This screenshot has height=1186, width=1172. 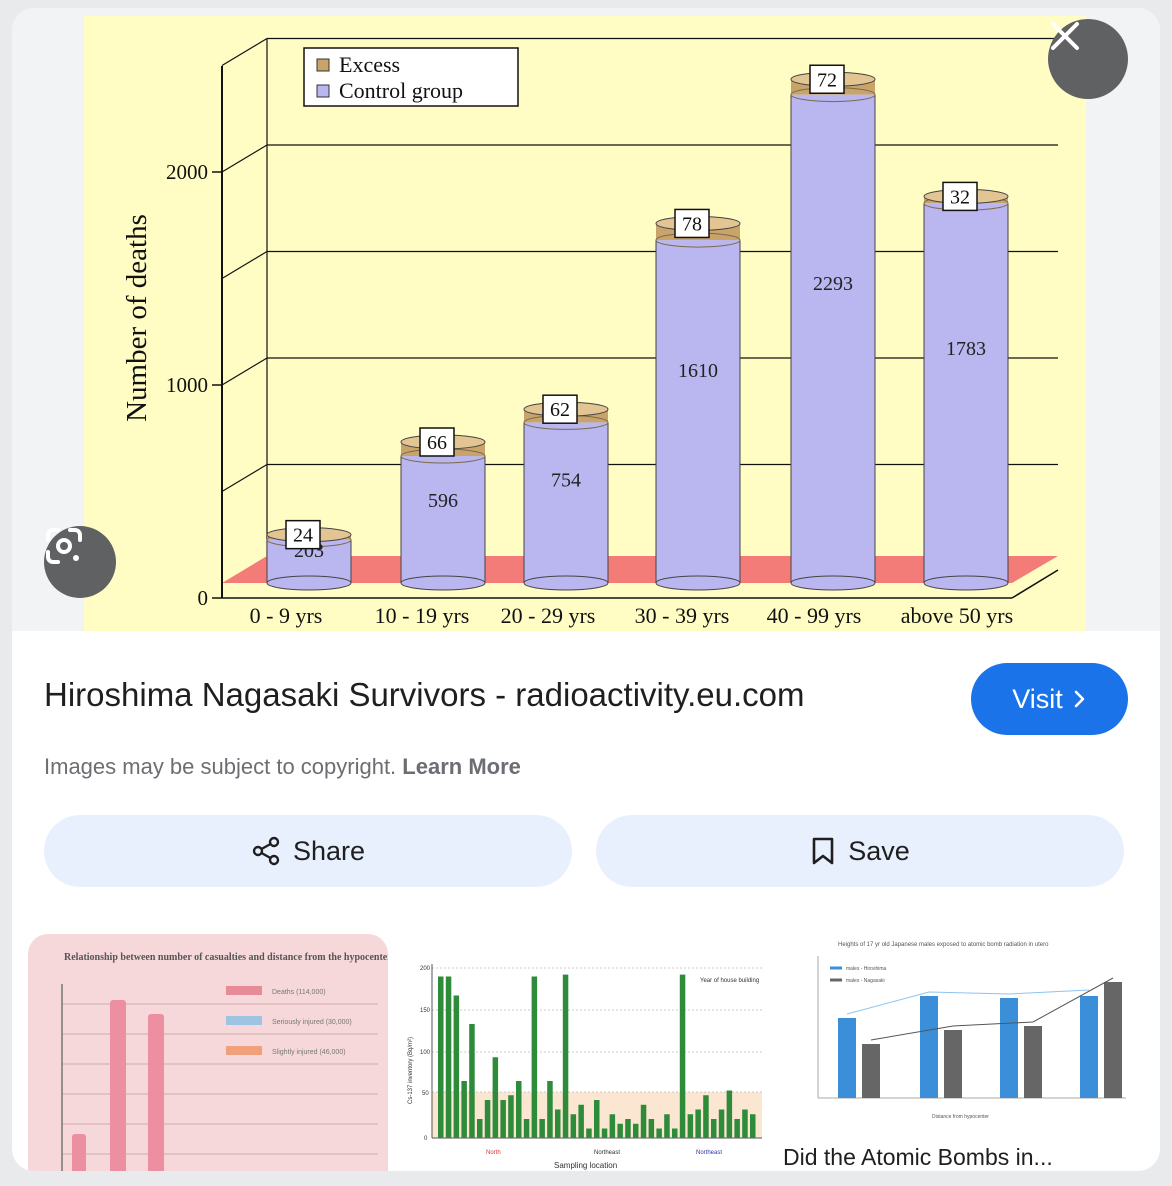 I want to click on close-button, so click(x=1088, y=59).